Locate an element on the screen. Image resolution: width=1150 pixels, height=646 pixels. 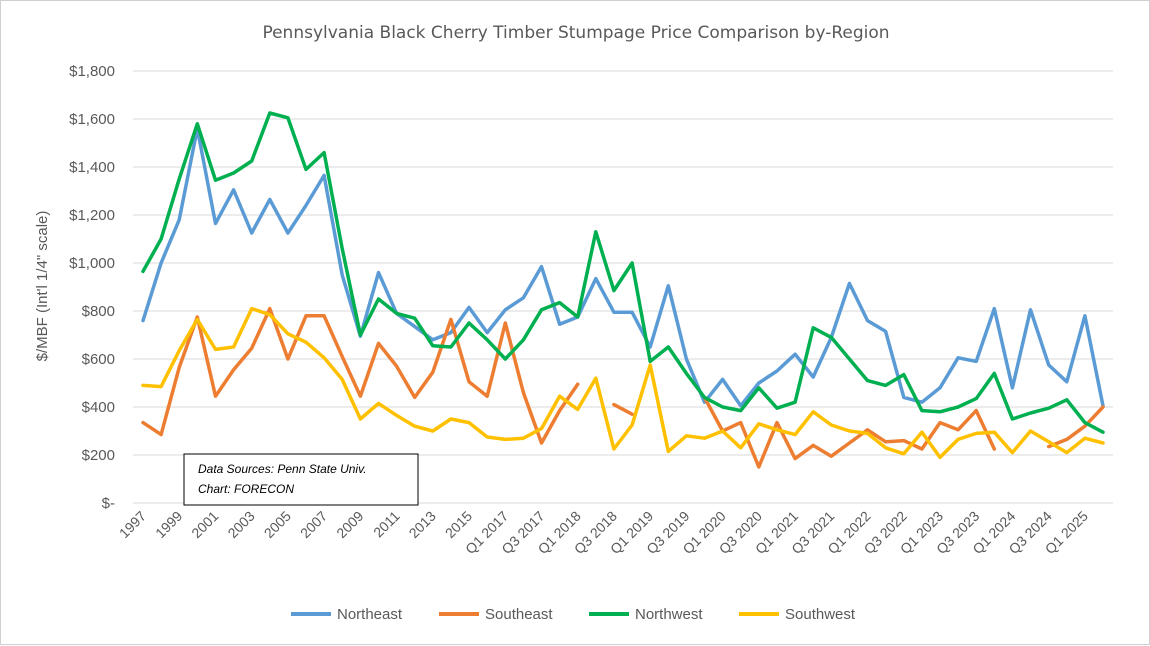
source-note-box is located at coordinates (301, 479).